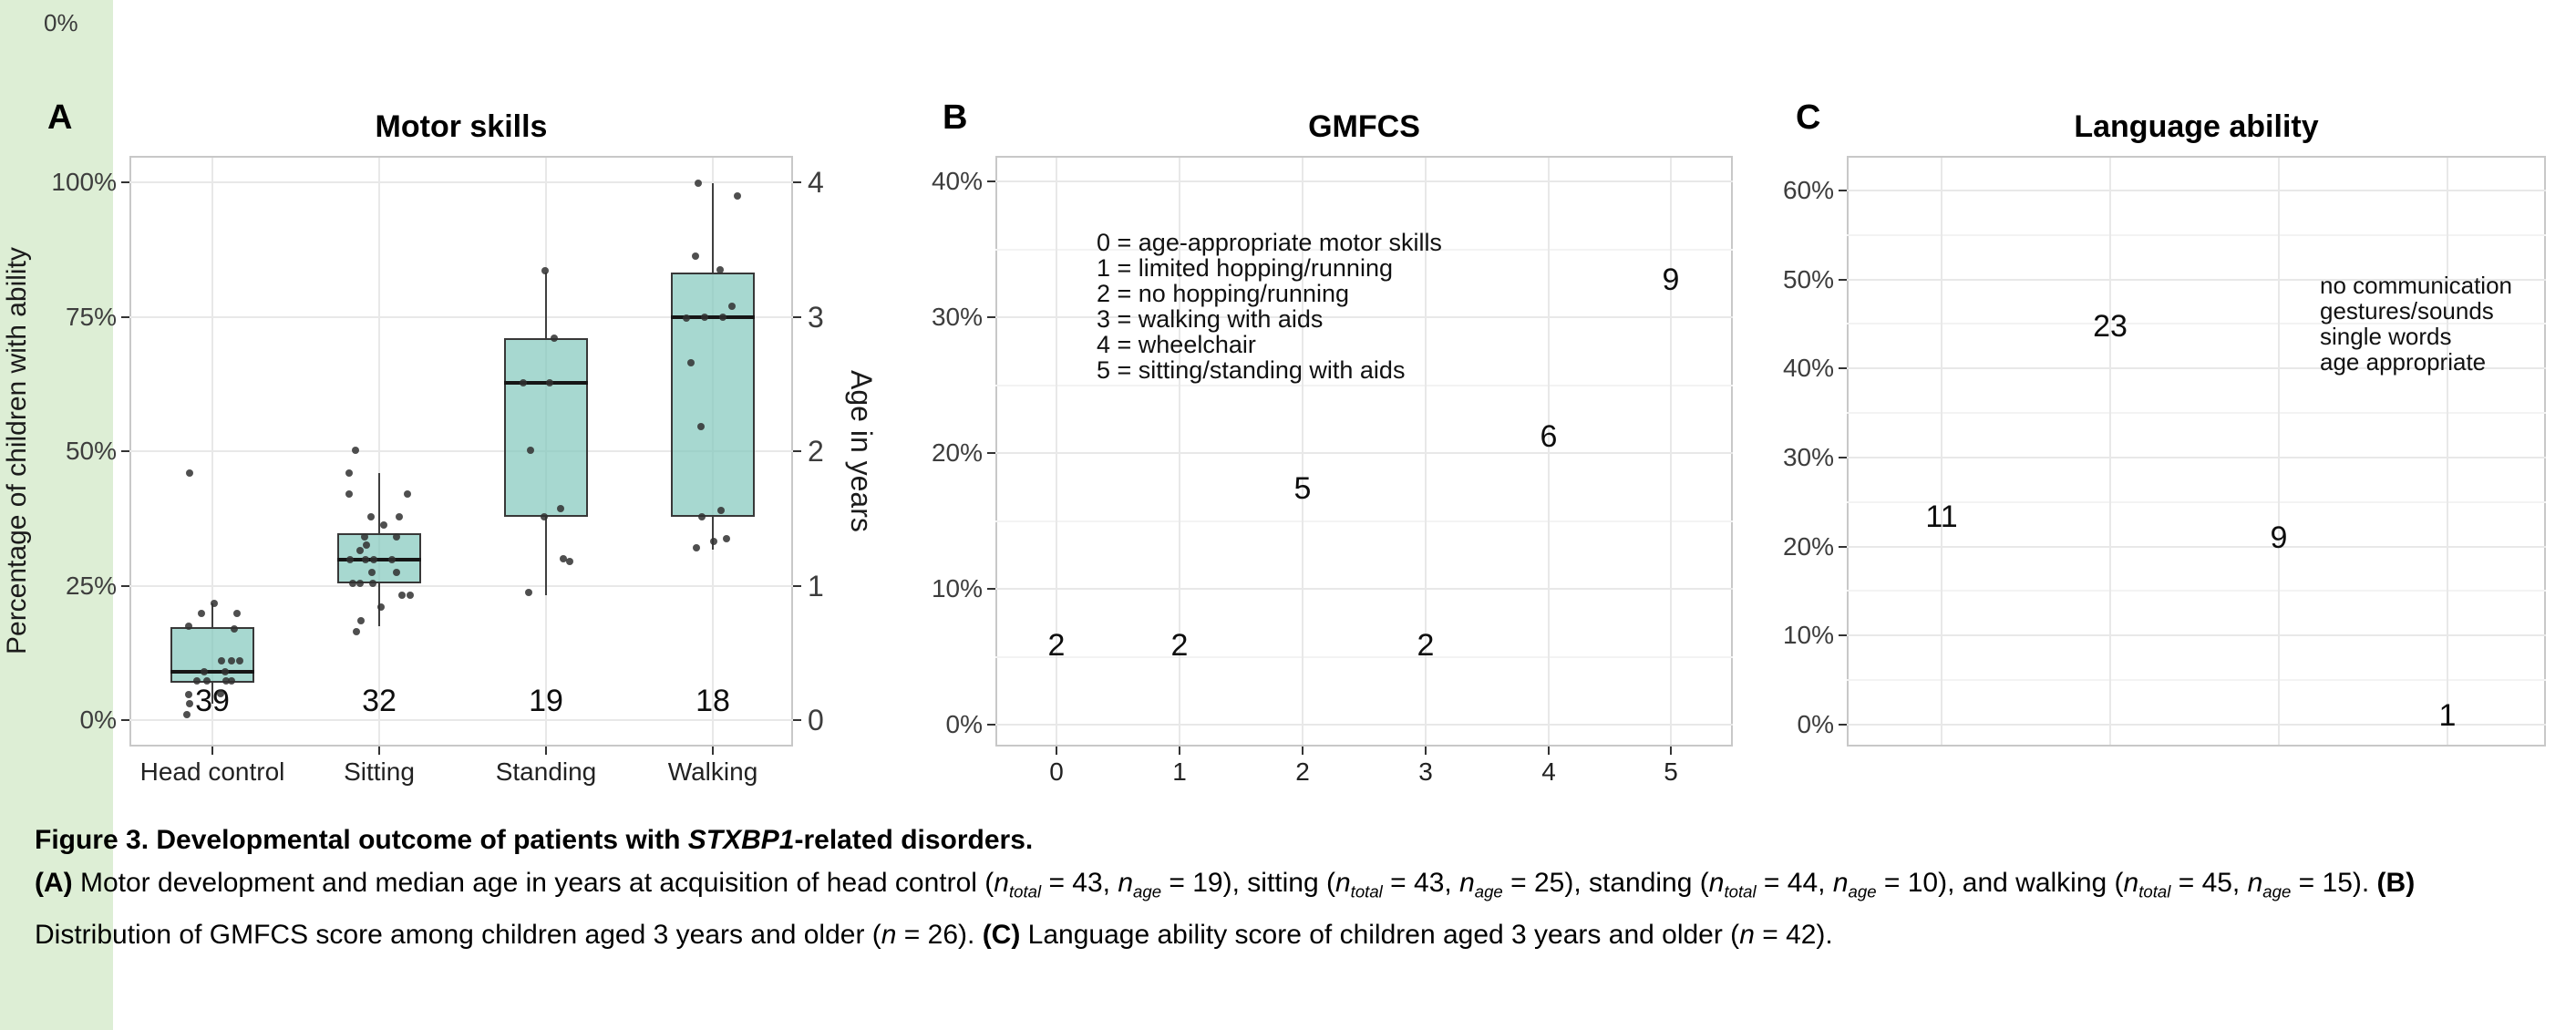 The width and height of the screenshot is (2576, 1030). What do you see at coordinates (379, 771) in the screenshot?
I see `x-tick-label: Sitting` at bounding box center [379, 771].